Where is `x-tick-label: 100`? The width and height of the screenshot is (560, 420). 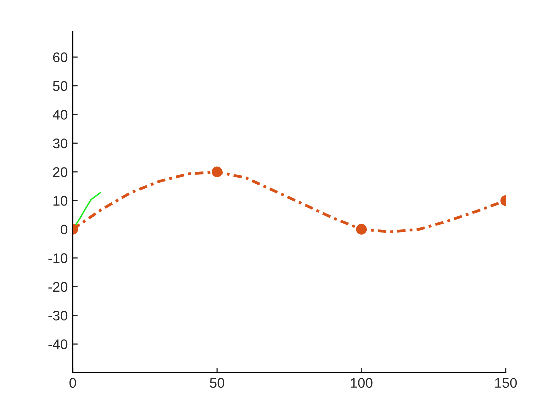 x-tick-label: 100 is located at coordinates (362, 383).